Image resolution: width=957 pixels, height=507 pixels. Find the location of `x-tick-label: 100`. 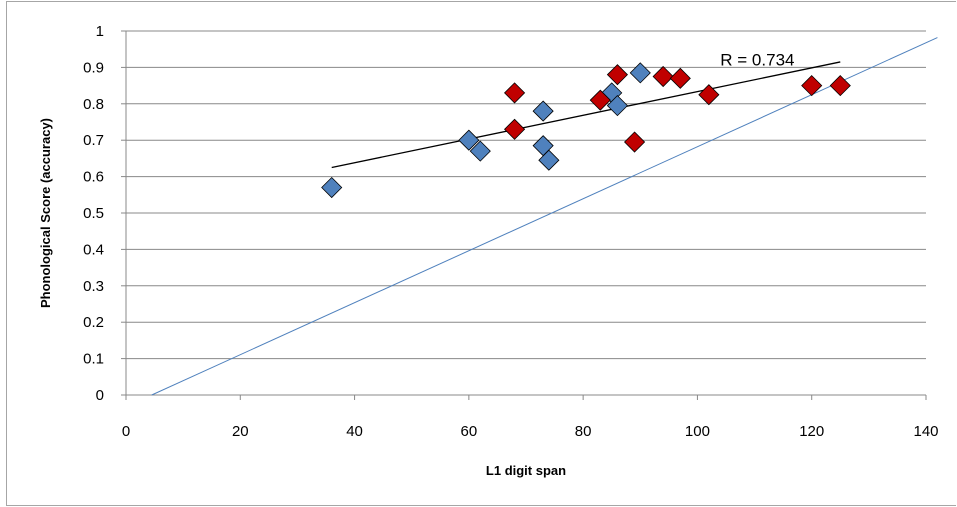

x-tick-label: 100 is located at coordinates (697, 431).